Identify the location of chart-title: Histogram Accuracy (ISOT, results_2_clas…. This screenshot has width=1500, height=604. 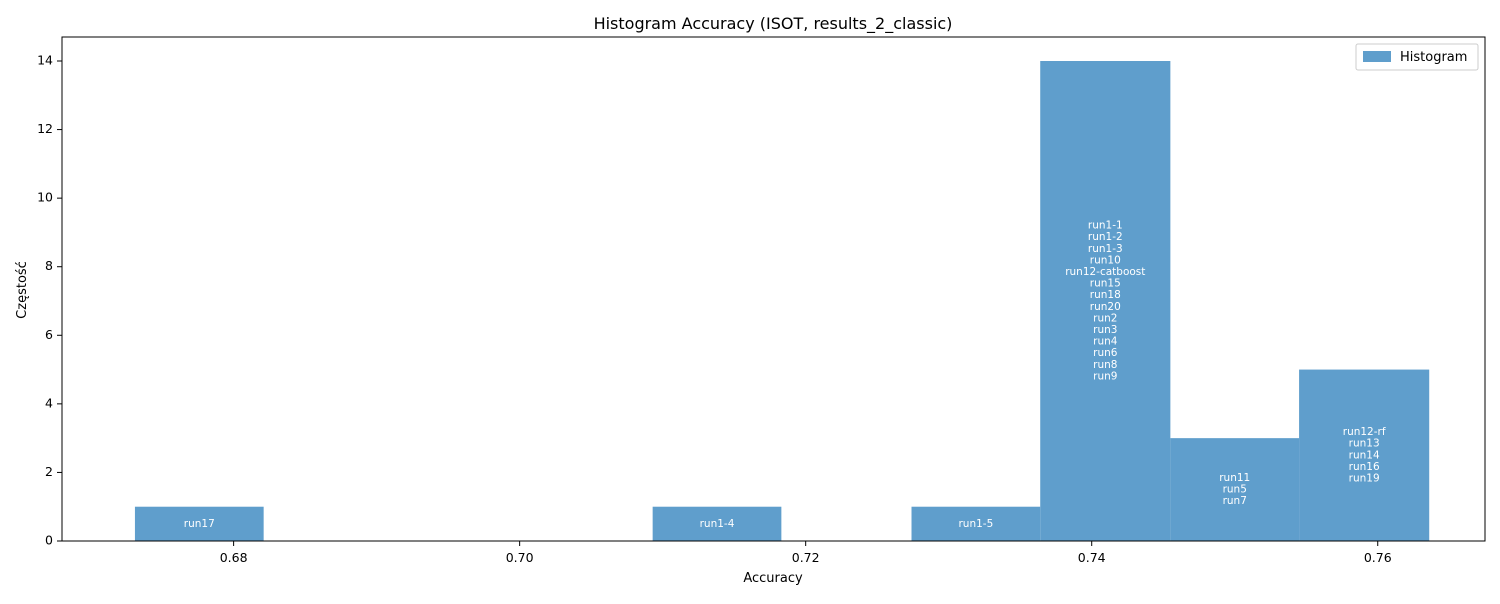
(773, 24).